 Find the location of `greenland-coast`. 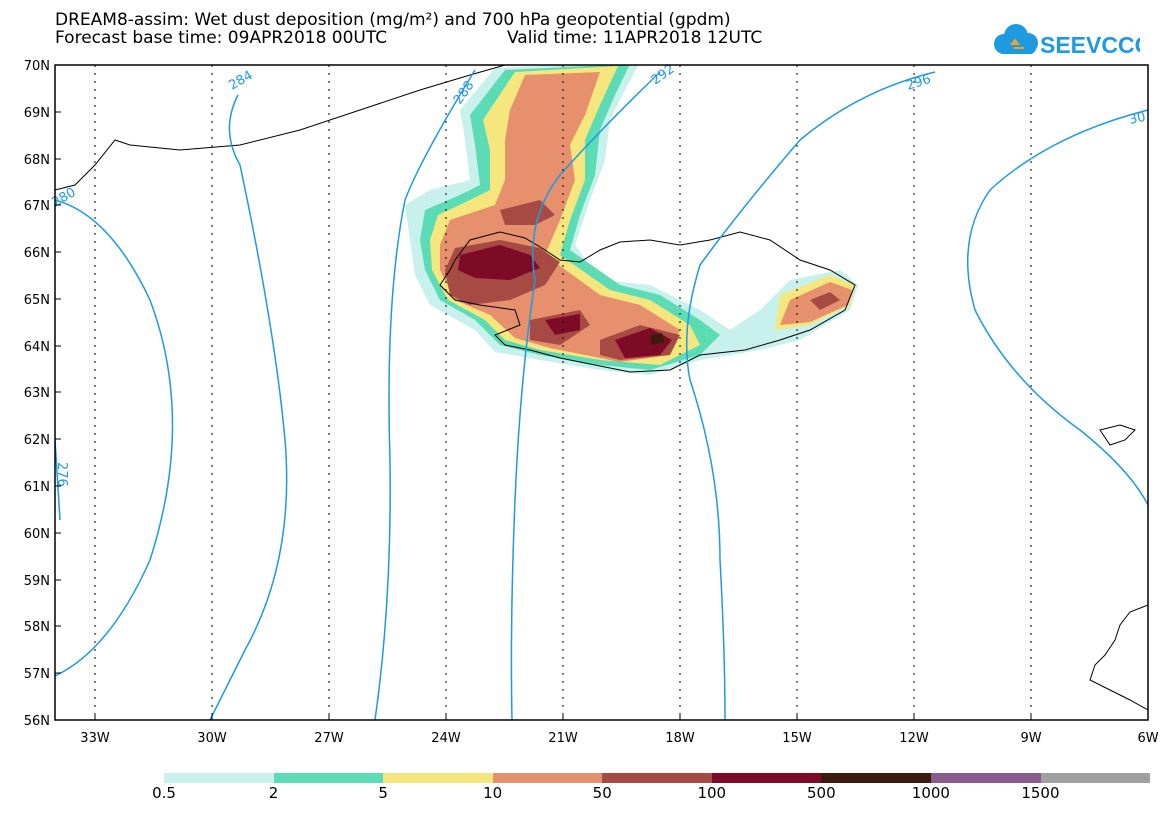

greenland-coast is located at coordinates (280, 128).